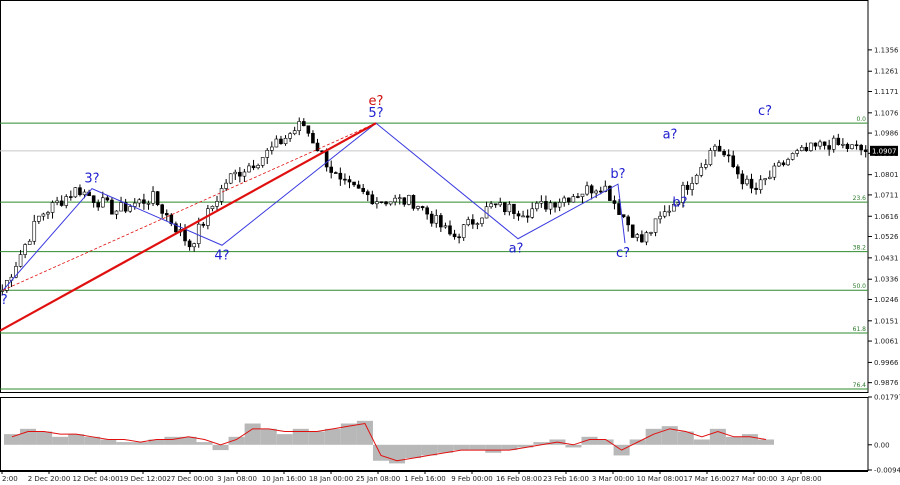 This screenshot has width=900, height=485. What do you see at coordinates (861, 119) in the screenshot?
I see `fib-level-label: 0.0` at bounding box center [861, 119].